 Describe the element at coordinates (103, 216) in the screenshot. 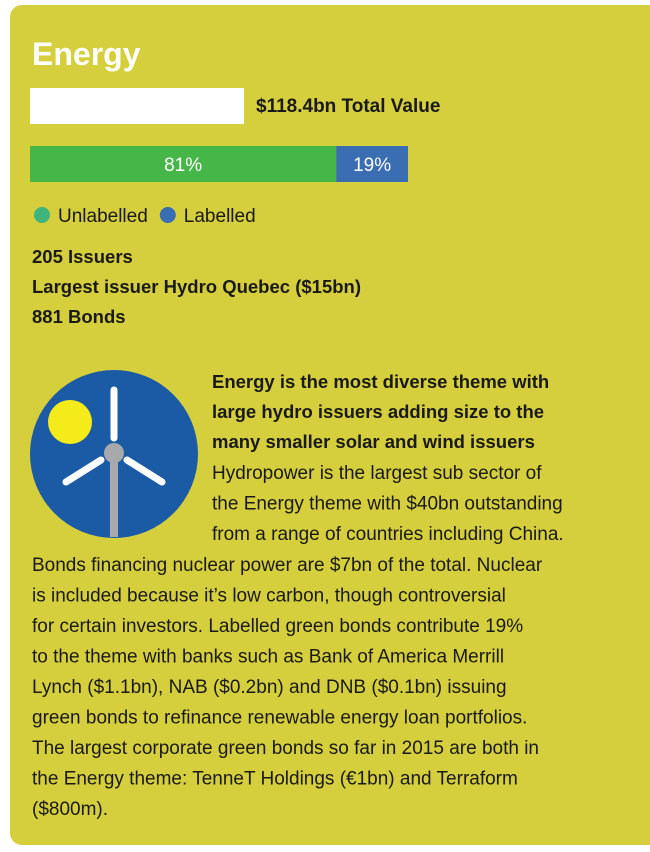

I see `legend-label: Unlabelled` at that location.